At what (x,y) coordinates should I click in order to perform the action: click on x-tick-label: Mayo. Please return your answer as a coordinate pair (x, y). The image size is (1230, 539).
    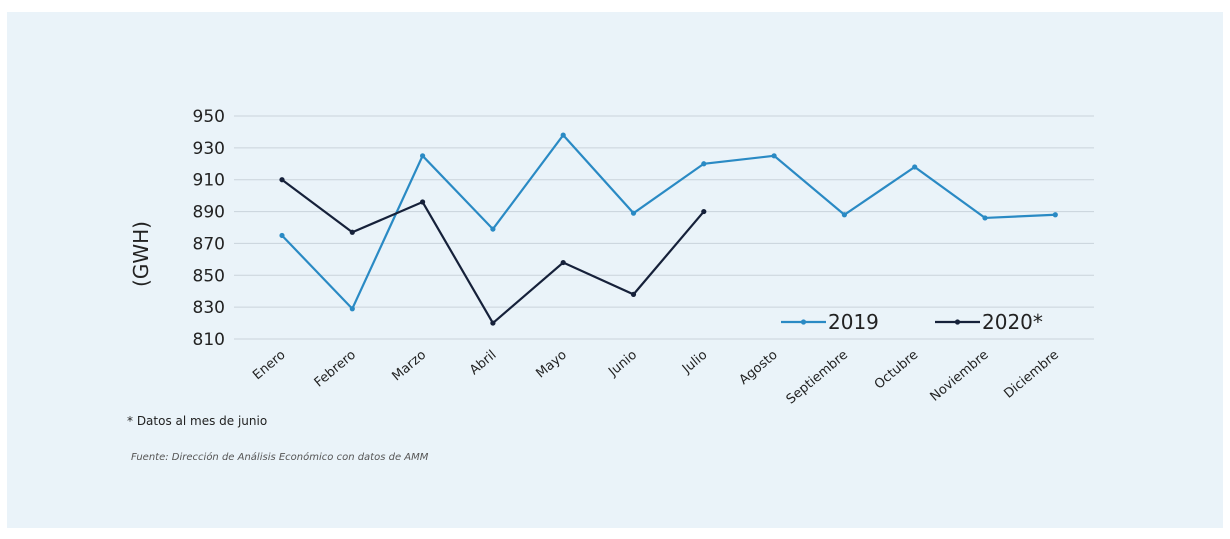
    Looking at the image, I should click on (551, 365).